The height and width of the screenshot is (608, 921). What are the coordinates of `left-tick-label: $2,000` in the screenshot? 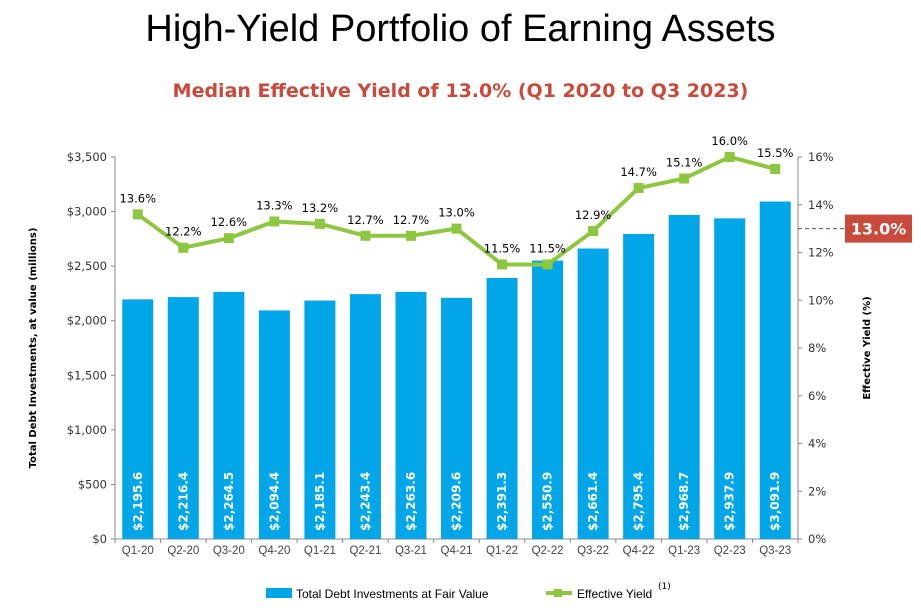 It's located at (87, 321).